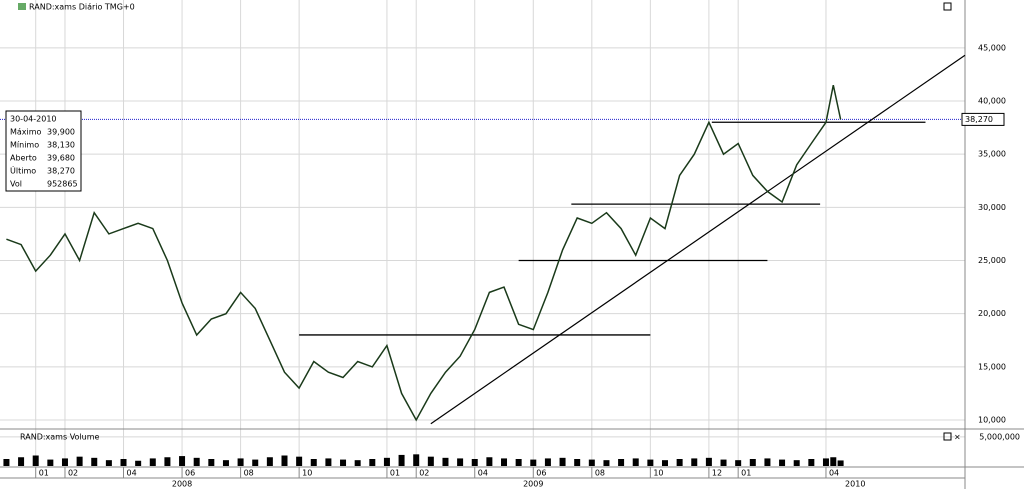  Describe the element at coordinates (957, 437) in the screenshot. I see `close-button: ×` at that location.